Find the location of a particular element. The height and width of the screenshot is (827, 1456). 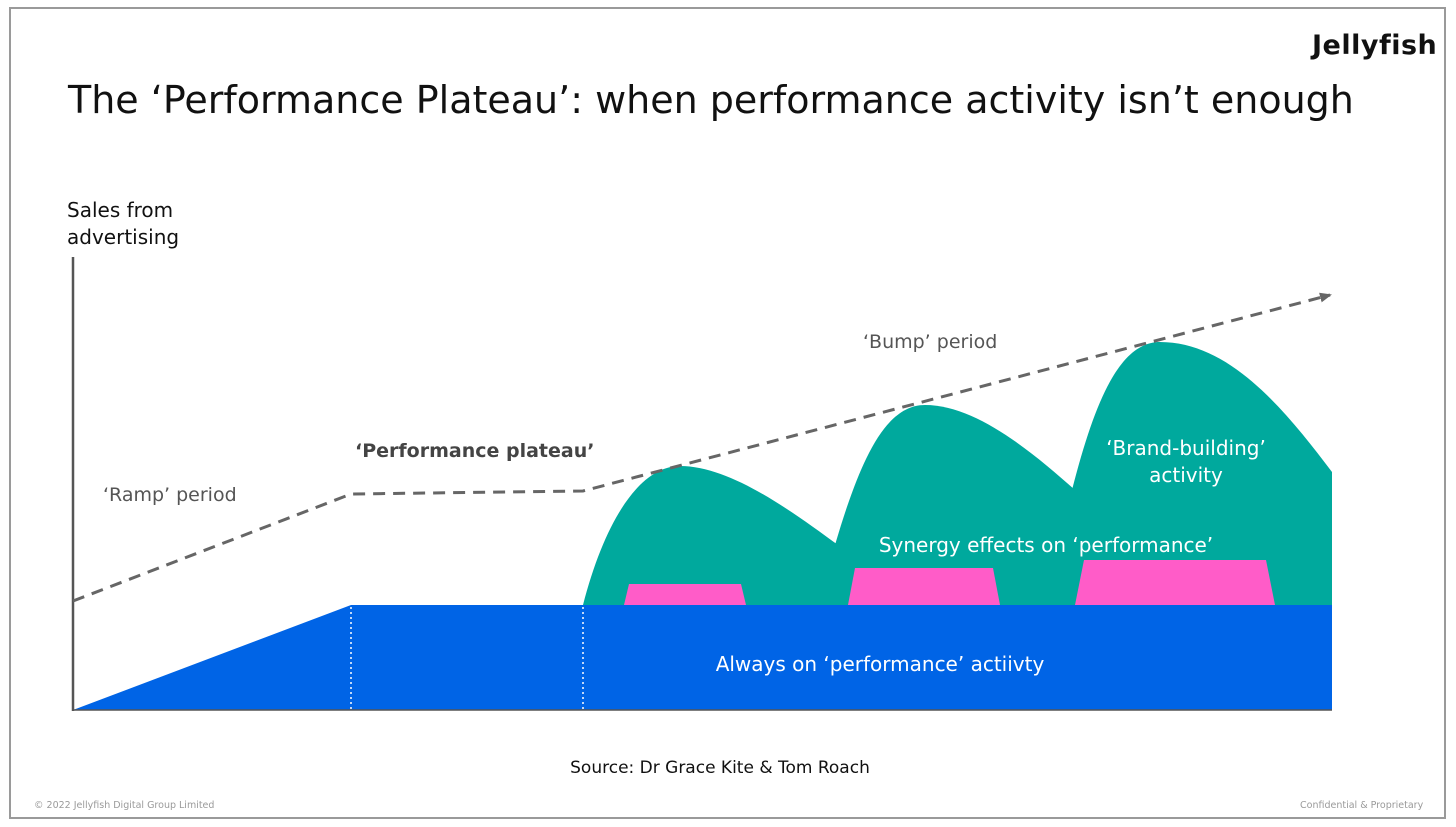

performance-plateau-label: ‘Performance plateau’ is located at coordinates (474, 451).